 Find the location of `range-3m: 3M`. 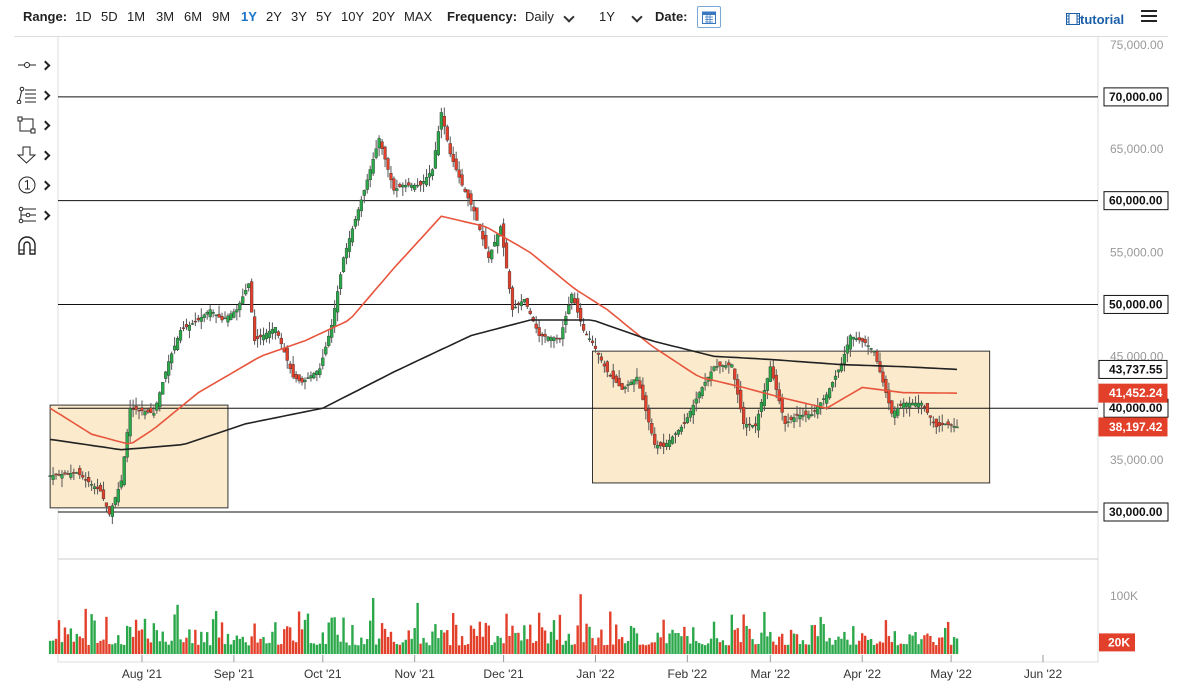

range-3m: 3M is located at coordinates (165, 16).